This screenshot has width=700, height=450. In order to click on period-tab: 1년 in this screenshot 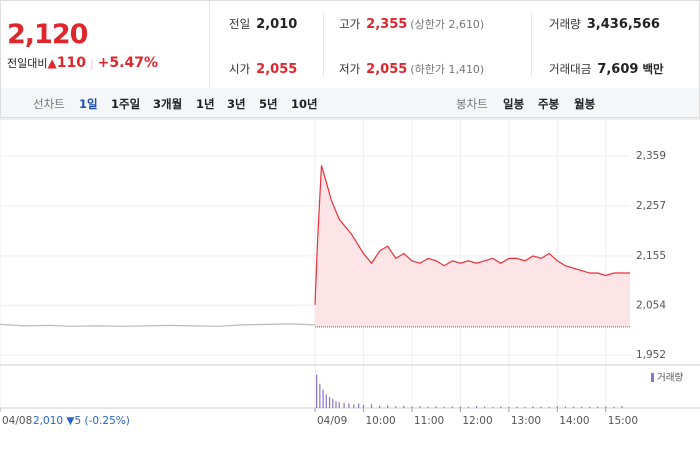, I will do `click(205, 104)`.